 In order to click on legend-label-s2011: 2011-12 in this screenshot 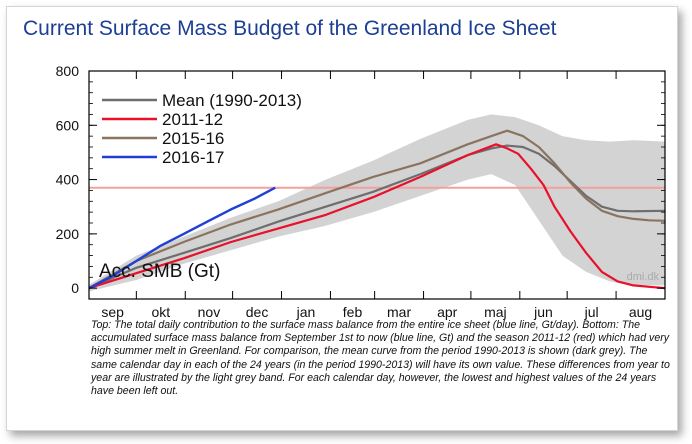, I will do `click(192, 119)`.